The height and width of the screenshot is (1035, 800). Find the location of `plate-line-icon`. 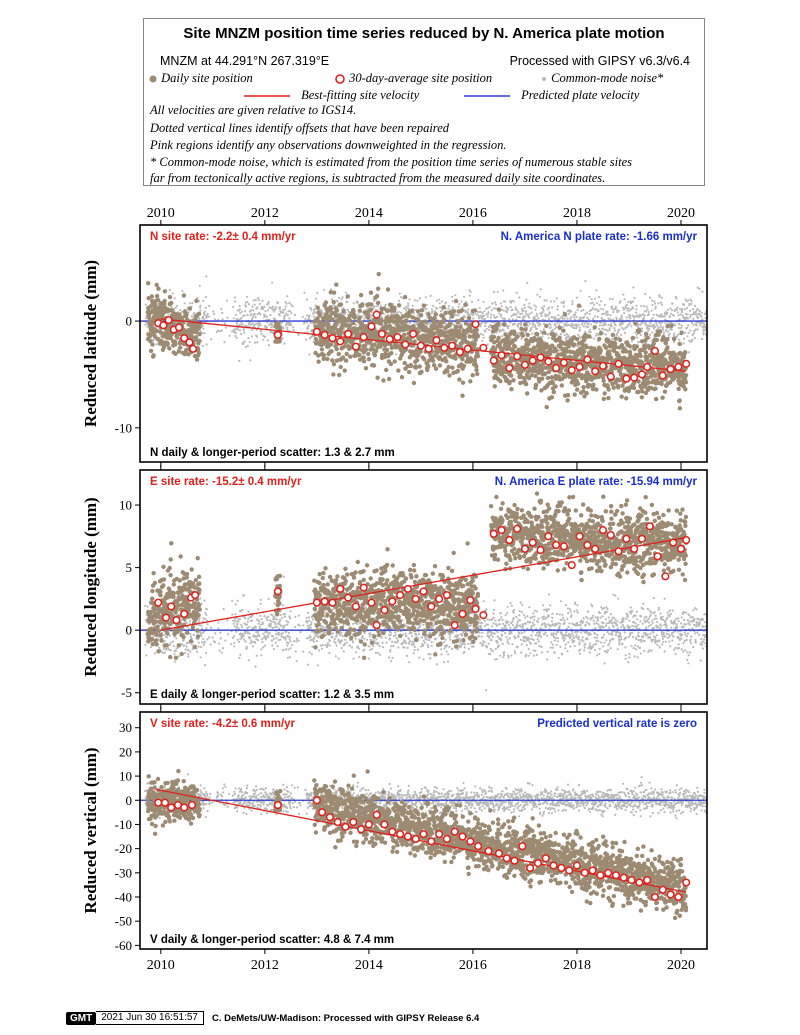

plate-line-icon is located at coordinates (487, 96).